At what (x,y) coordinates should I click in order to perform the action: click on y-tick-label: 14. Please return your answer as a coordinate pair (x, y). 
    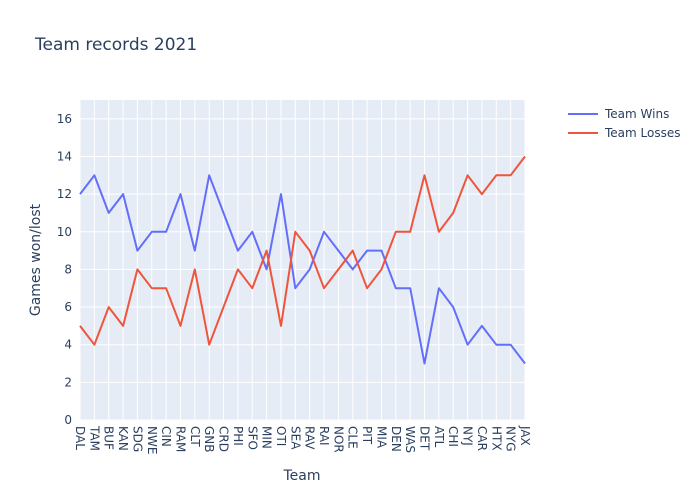
    Looking at the image, I should click on (64, 156).